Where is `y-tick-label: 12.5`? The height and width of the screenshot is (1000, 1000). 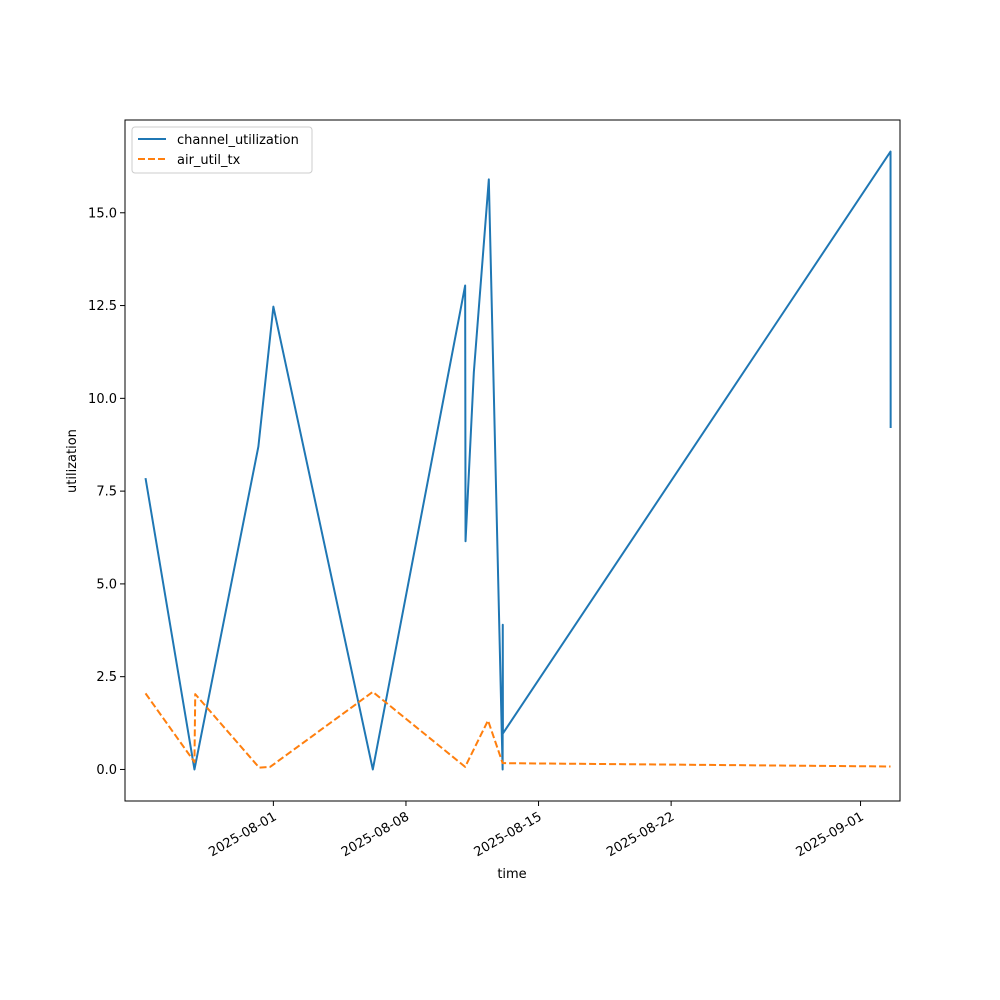 y-tick-label: 12.5 is located at coordinates (102, 306).